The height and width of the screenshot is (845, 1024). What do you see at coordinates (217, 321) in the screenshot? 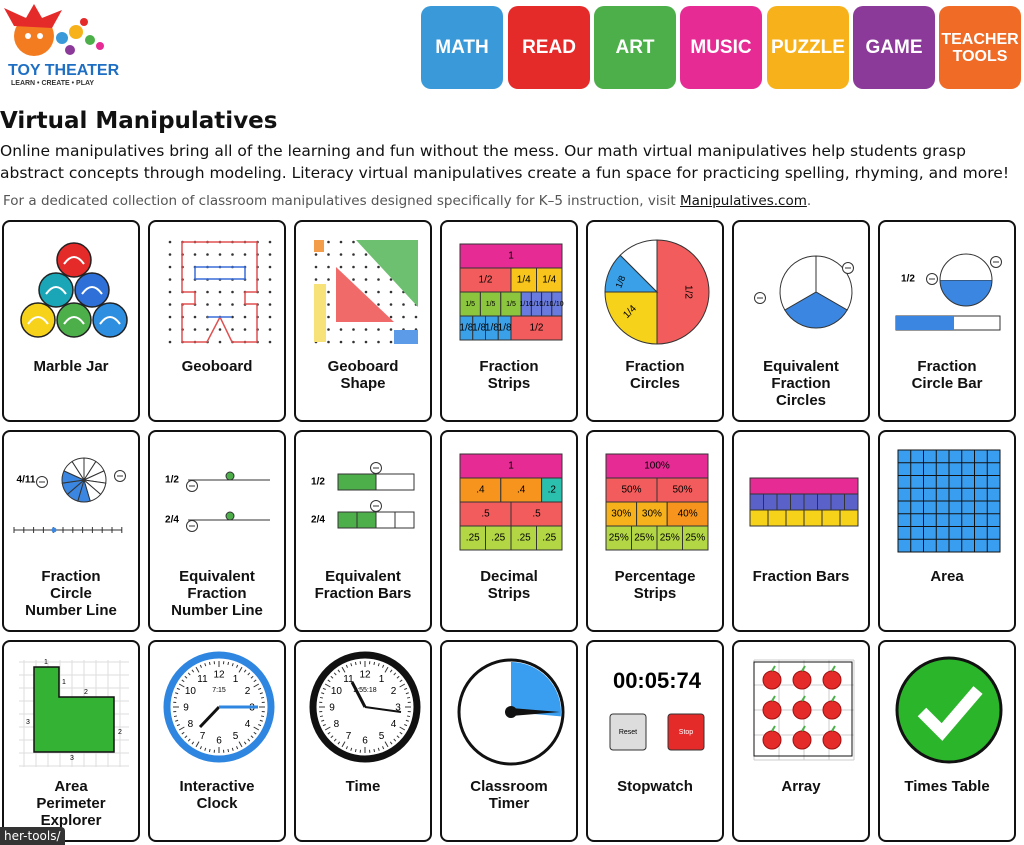
I see `card: Geoboard` at bounding box center [217, 321].